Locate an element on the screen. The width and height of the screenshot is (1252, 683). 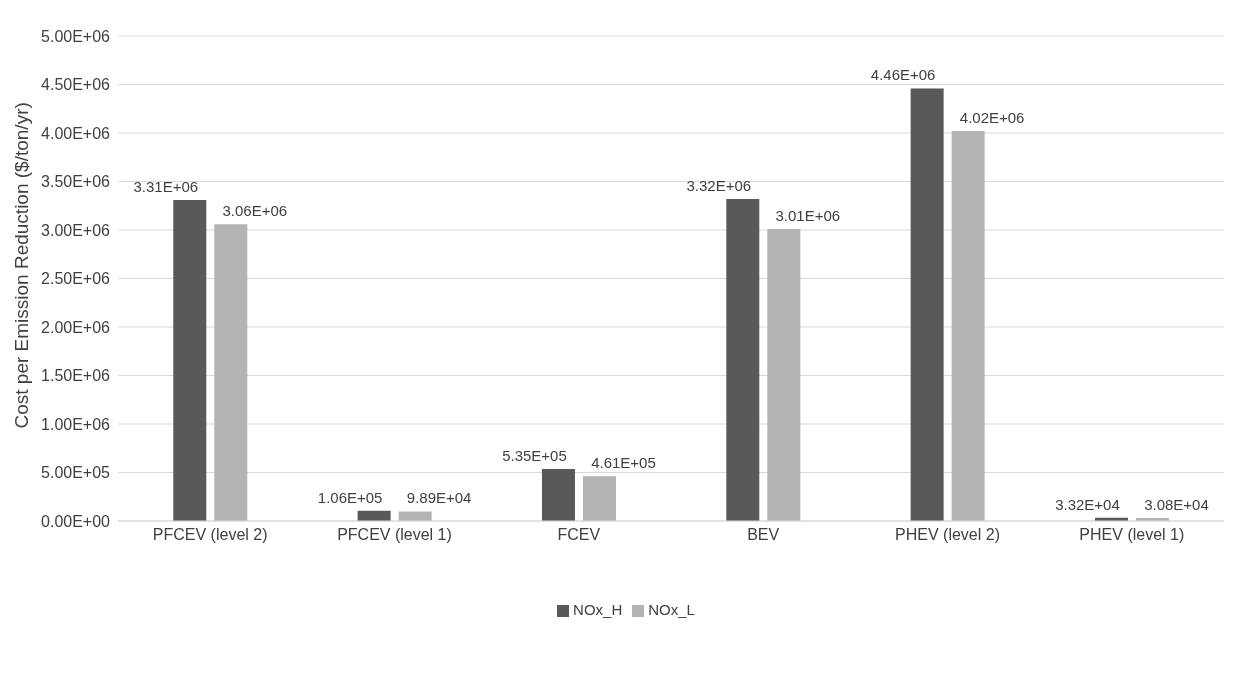
y-tick-label: 5.00E+06 is located at coordinates (76, 36).